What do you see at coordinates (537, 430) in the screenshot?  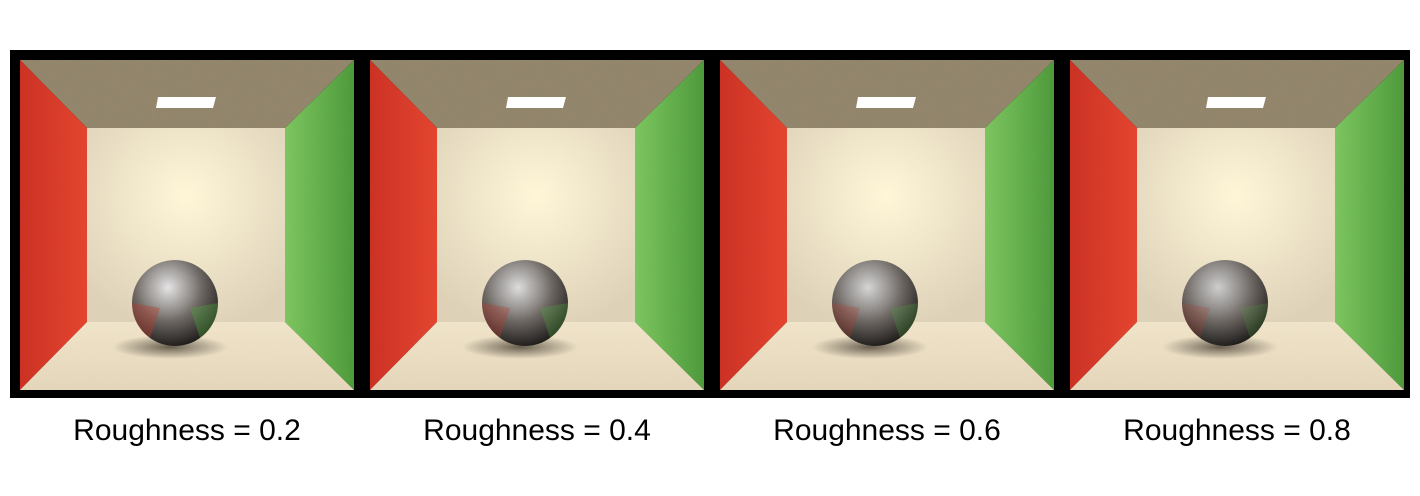 I see `caption-roughness-2: Roughness = 0.4` at bounding box center [537, 430].